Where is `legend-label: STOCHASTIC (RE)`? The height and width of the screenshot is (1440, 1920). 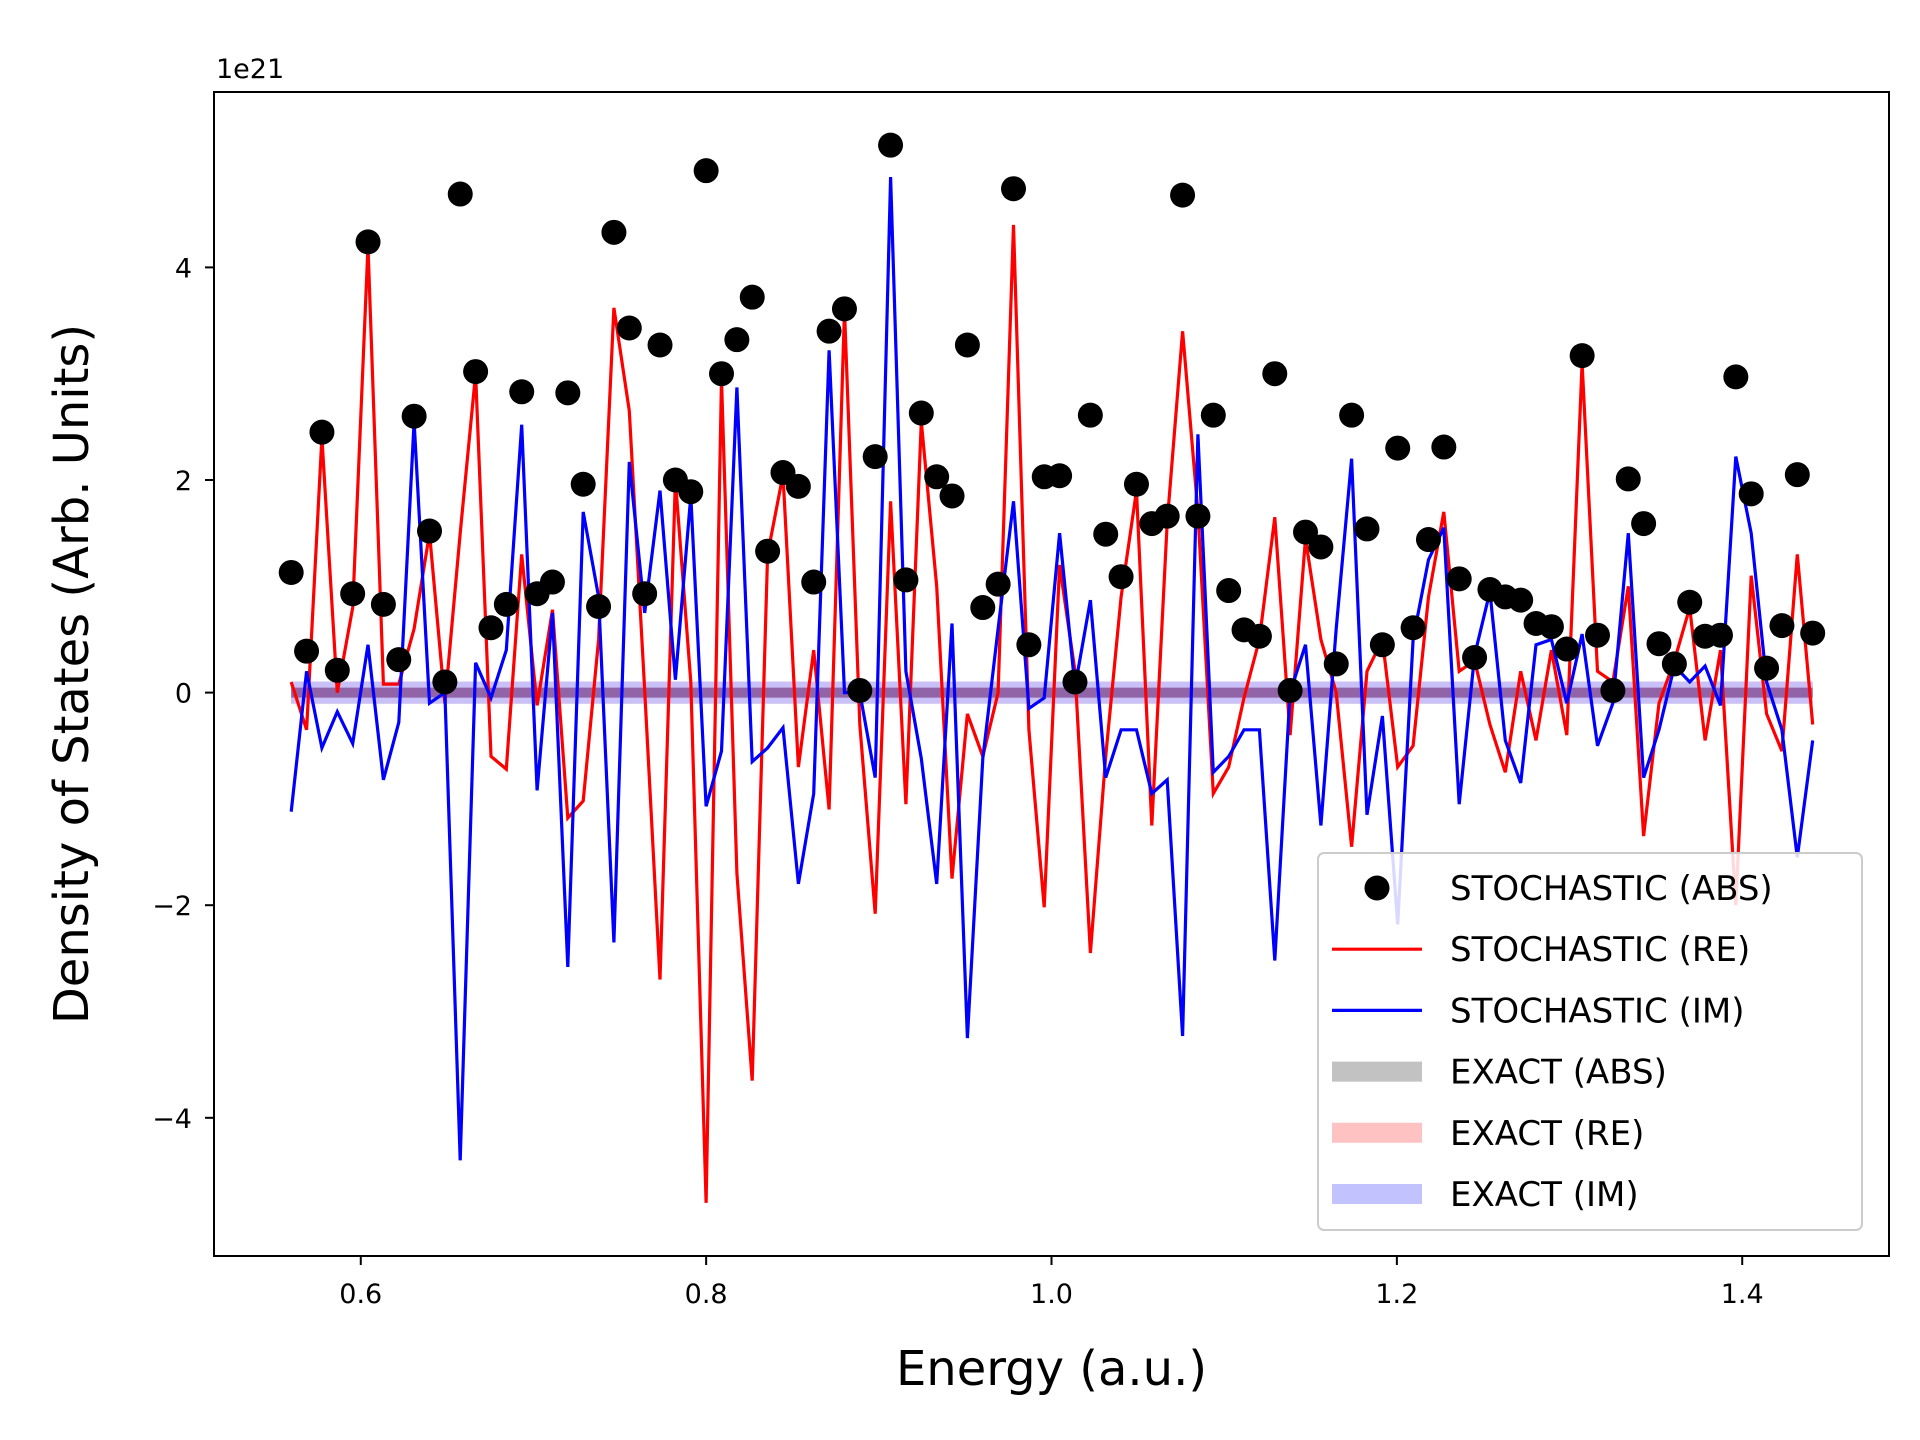 legend-label: STOCHASTIC (RE) is located at coordinates (1600, 950).